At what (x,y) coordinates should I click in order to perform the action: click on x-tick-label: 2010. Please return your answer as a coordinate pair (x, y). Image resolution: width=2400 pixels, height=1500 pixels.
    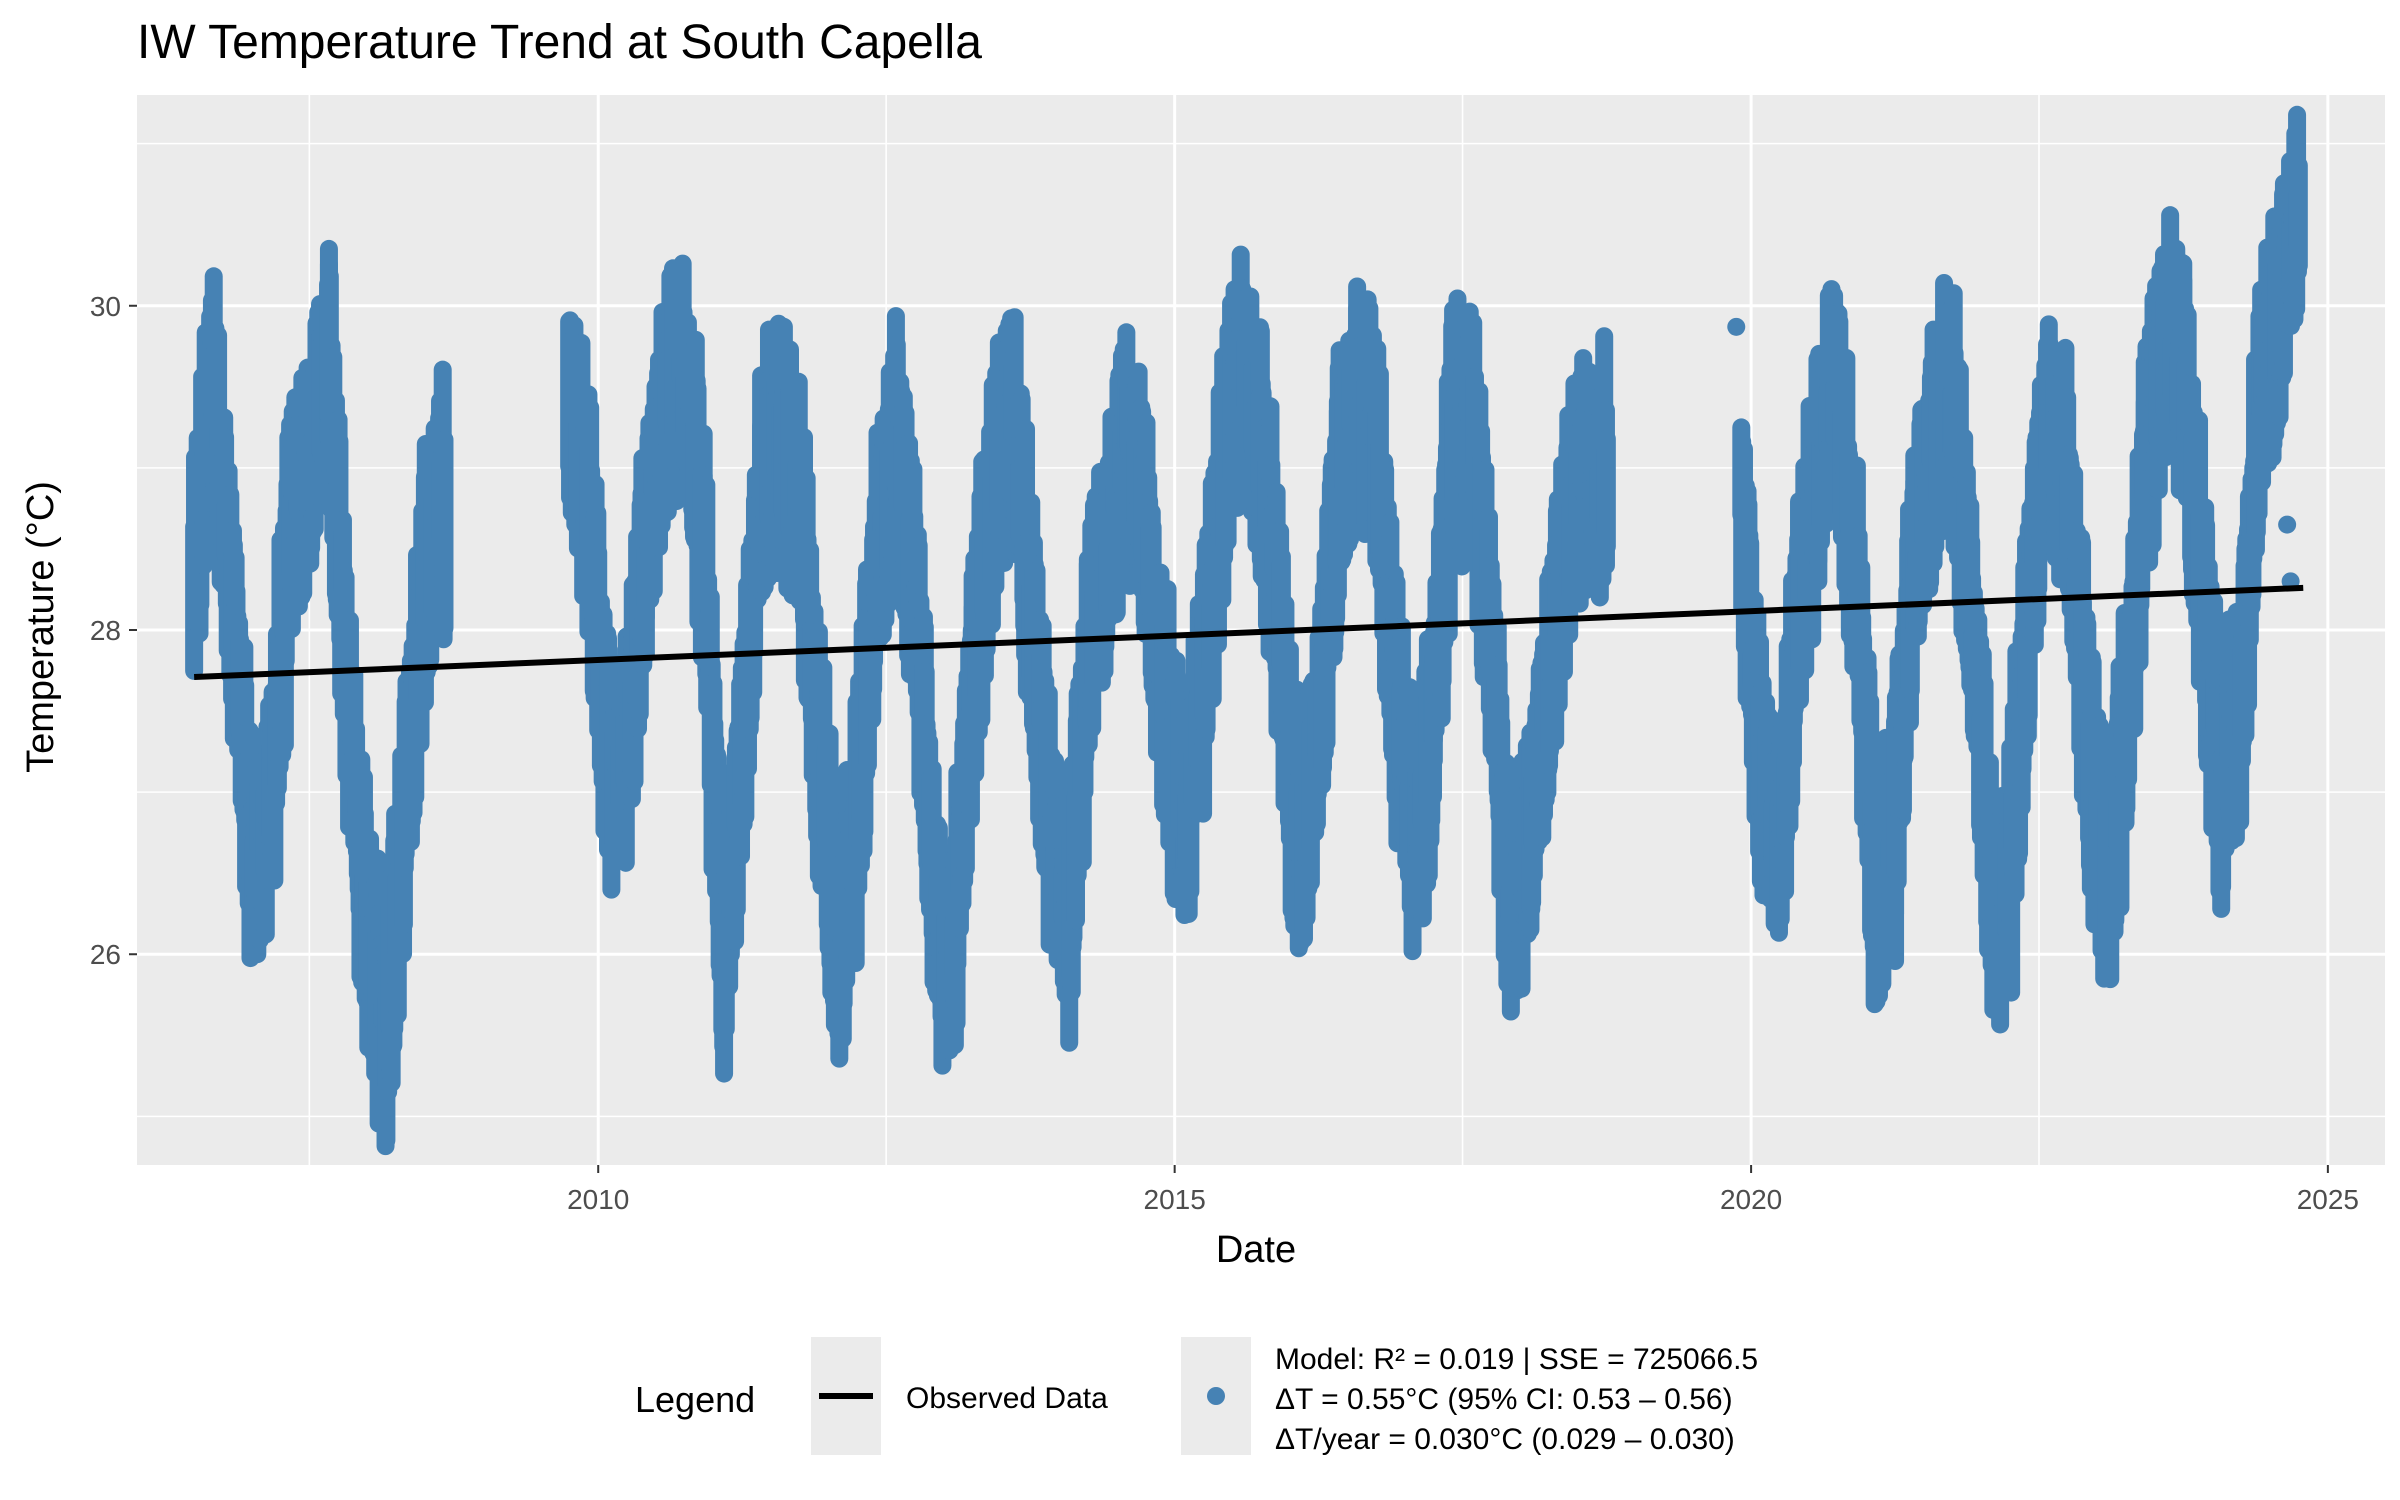
    Looking at the image, I should click on (598, 1199).